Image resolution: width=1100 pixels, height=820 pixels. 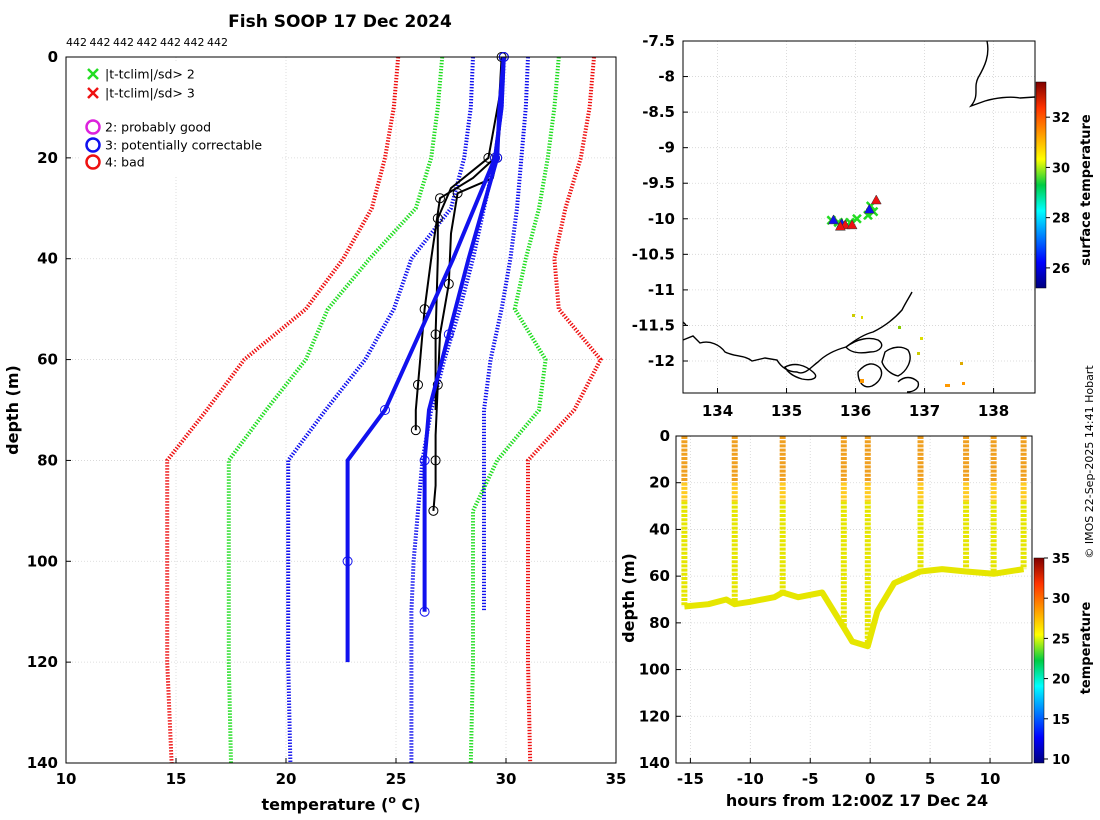 I want to click on map-y-ticks: -7.5 -8 -8.5 -9 -9.5 -10 -10.5 -11 -11.5 -12, so click(x=660, y=201).